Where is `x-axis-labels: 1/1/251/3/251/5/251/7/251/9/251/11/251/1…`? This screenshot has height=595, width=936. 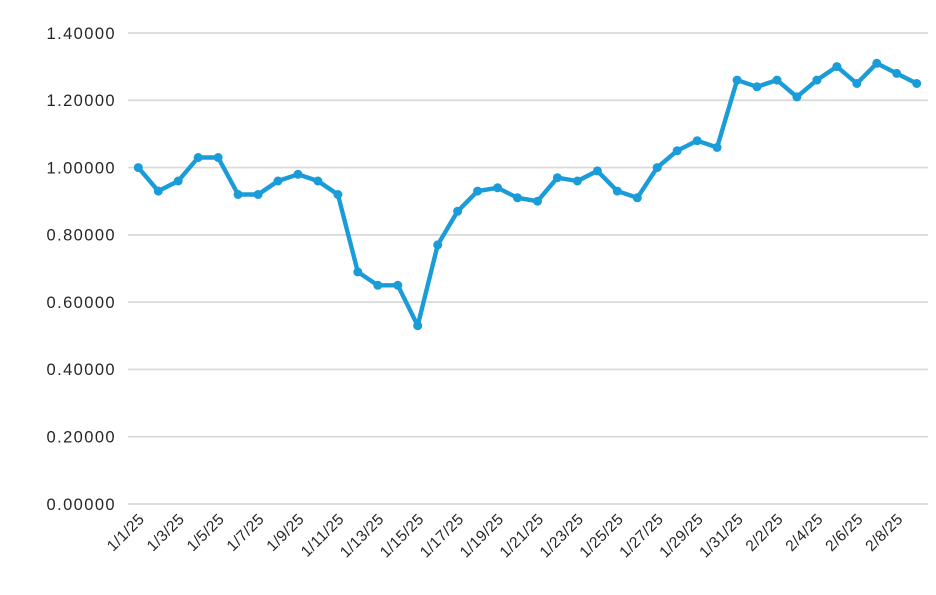 x-axis-labels: 1/1/251/3/251/5/251/7/251/9/251/11/251/1… is located at coordinates (505, 536).